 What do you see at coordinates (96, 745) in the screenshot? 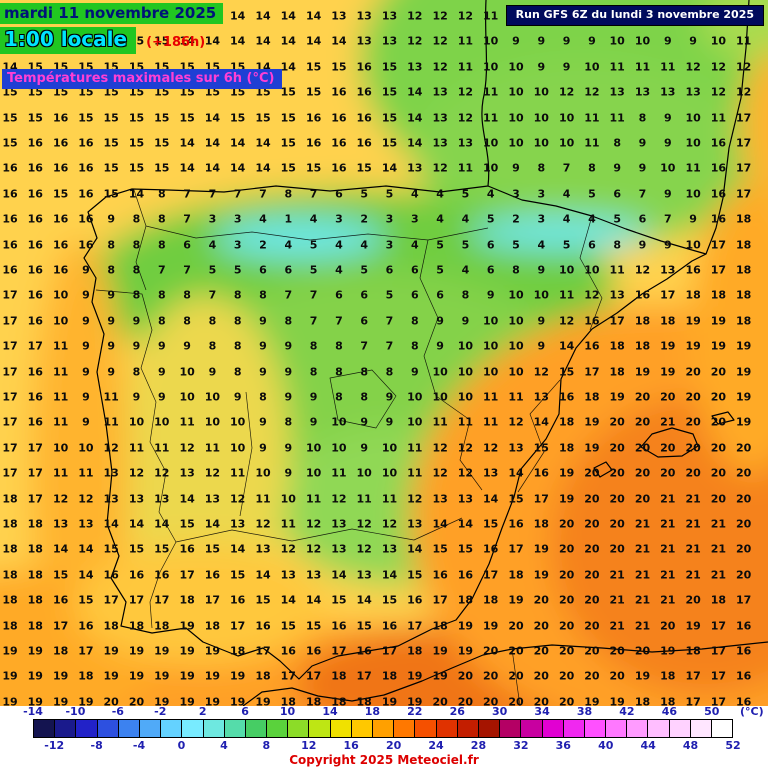
I see `scale-tick-label: -8` at bounding box center [96, 745].